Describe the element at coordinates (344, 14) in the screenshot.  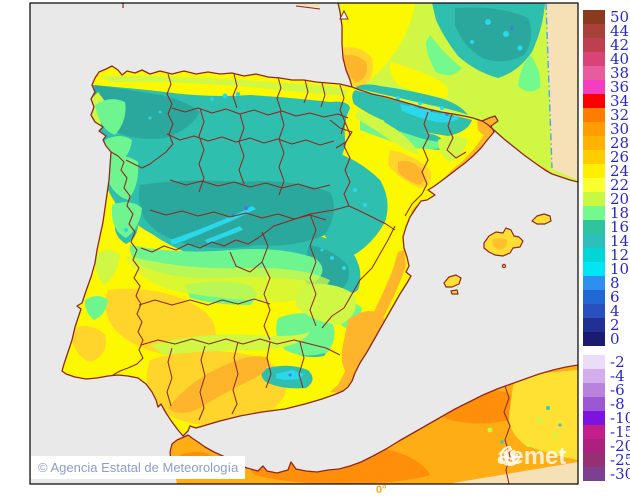
I see `station-triangle-marker` at that location.